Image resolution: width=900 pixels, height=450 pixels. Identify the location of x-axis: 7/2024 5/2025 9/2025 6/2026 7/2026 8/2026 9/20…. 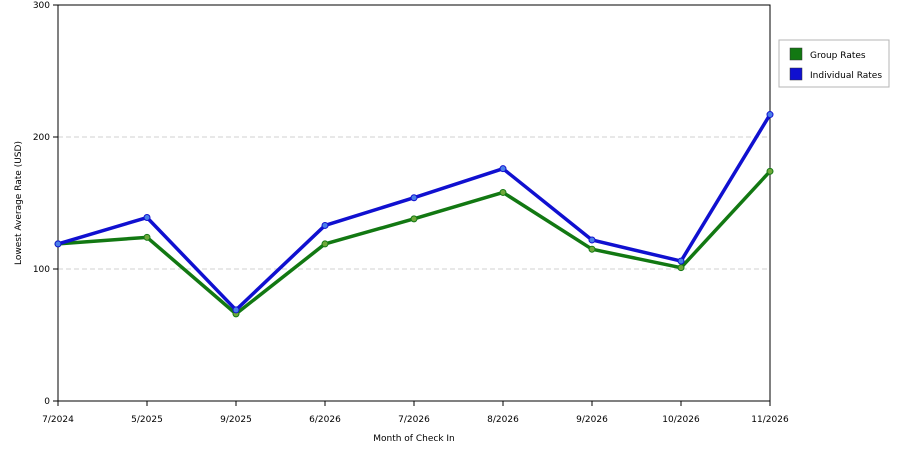
(415, 413).